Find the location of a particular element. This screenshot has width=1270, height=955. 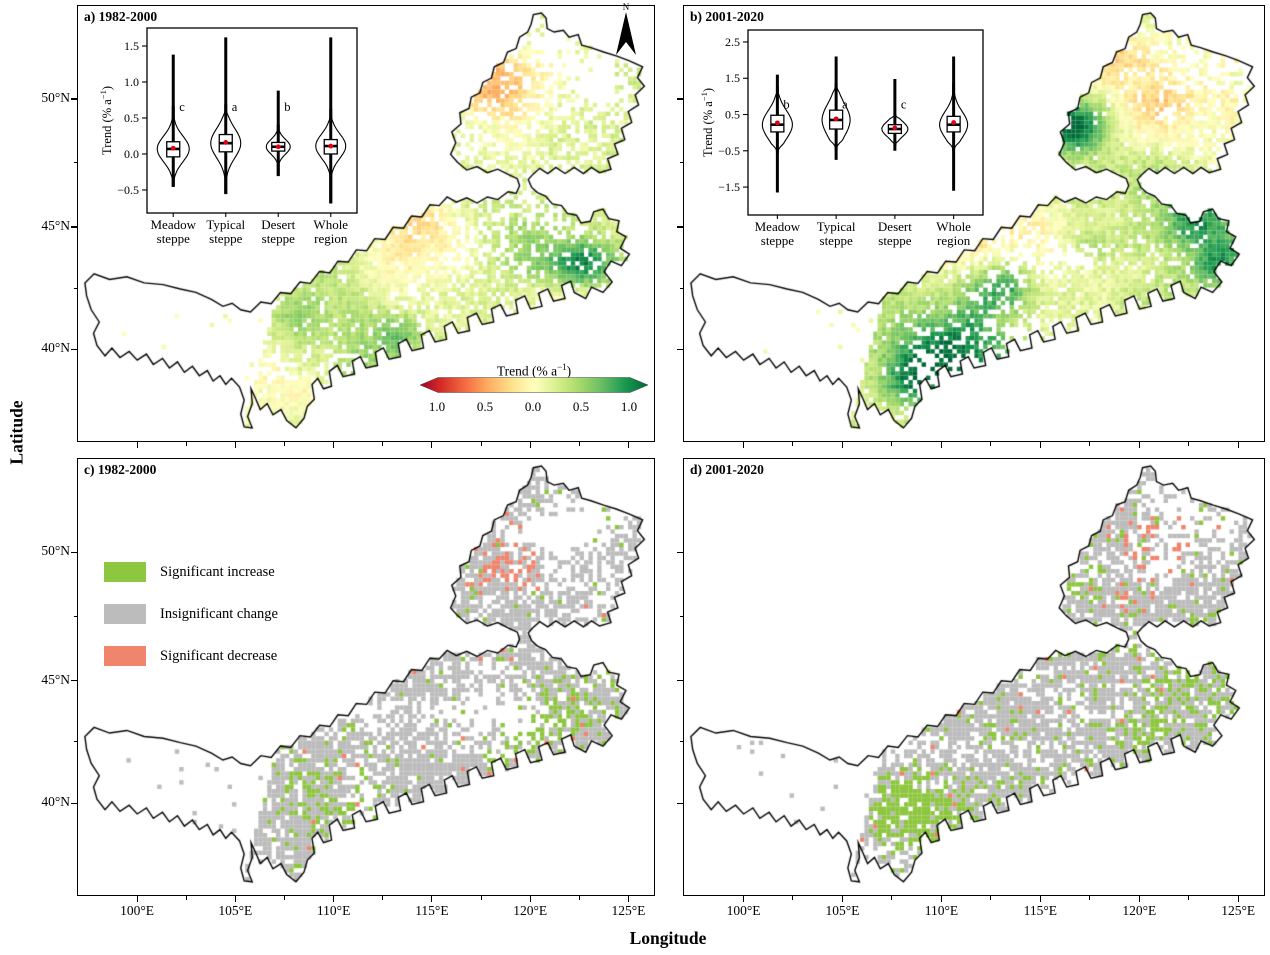

y-tick-label: 45°N is located at coordinates (55, 225).